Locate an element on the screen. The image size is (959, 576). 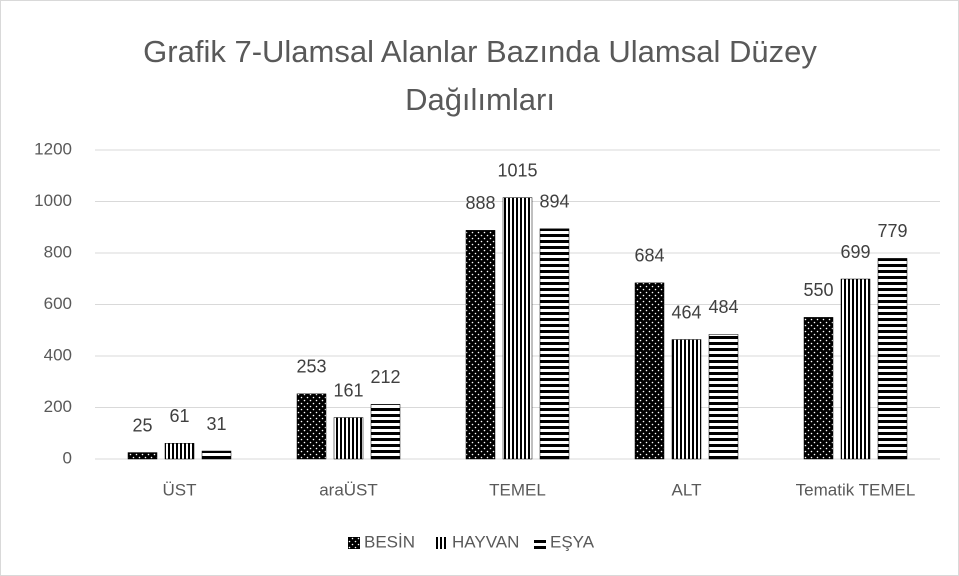
data-label: 161 is located at coordinates (348, 390).